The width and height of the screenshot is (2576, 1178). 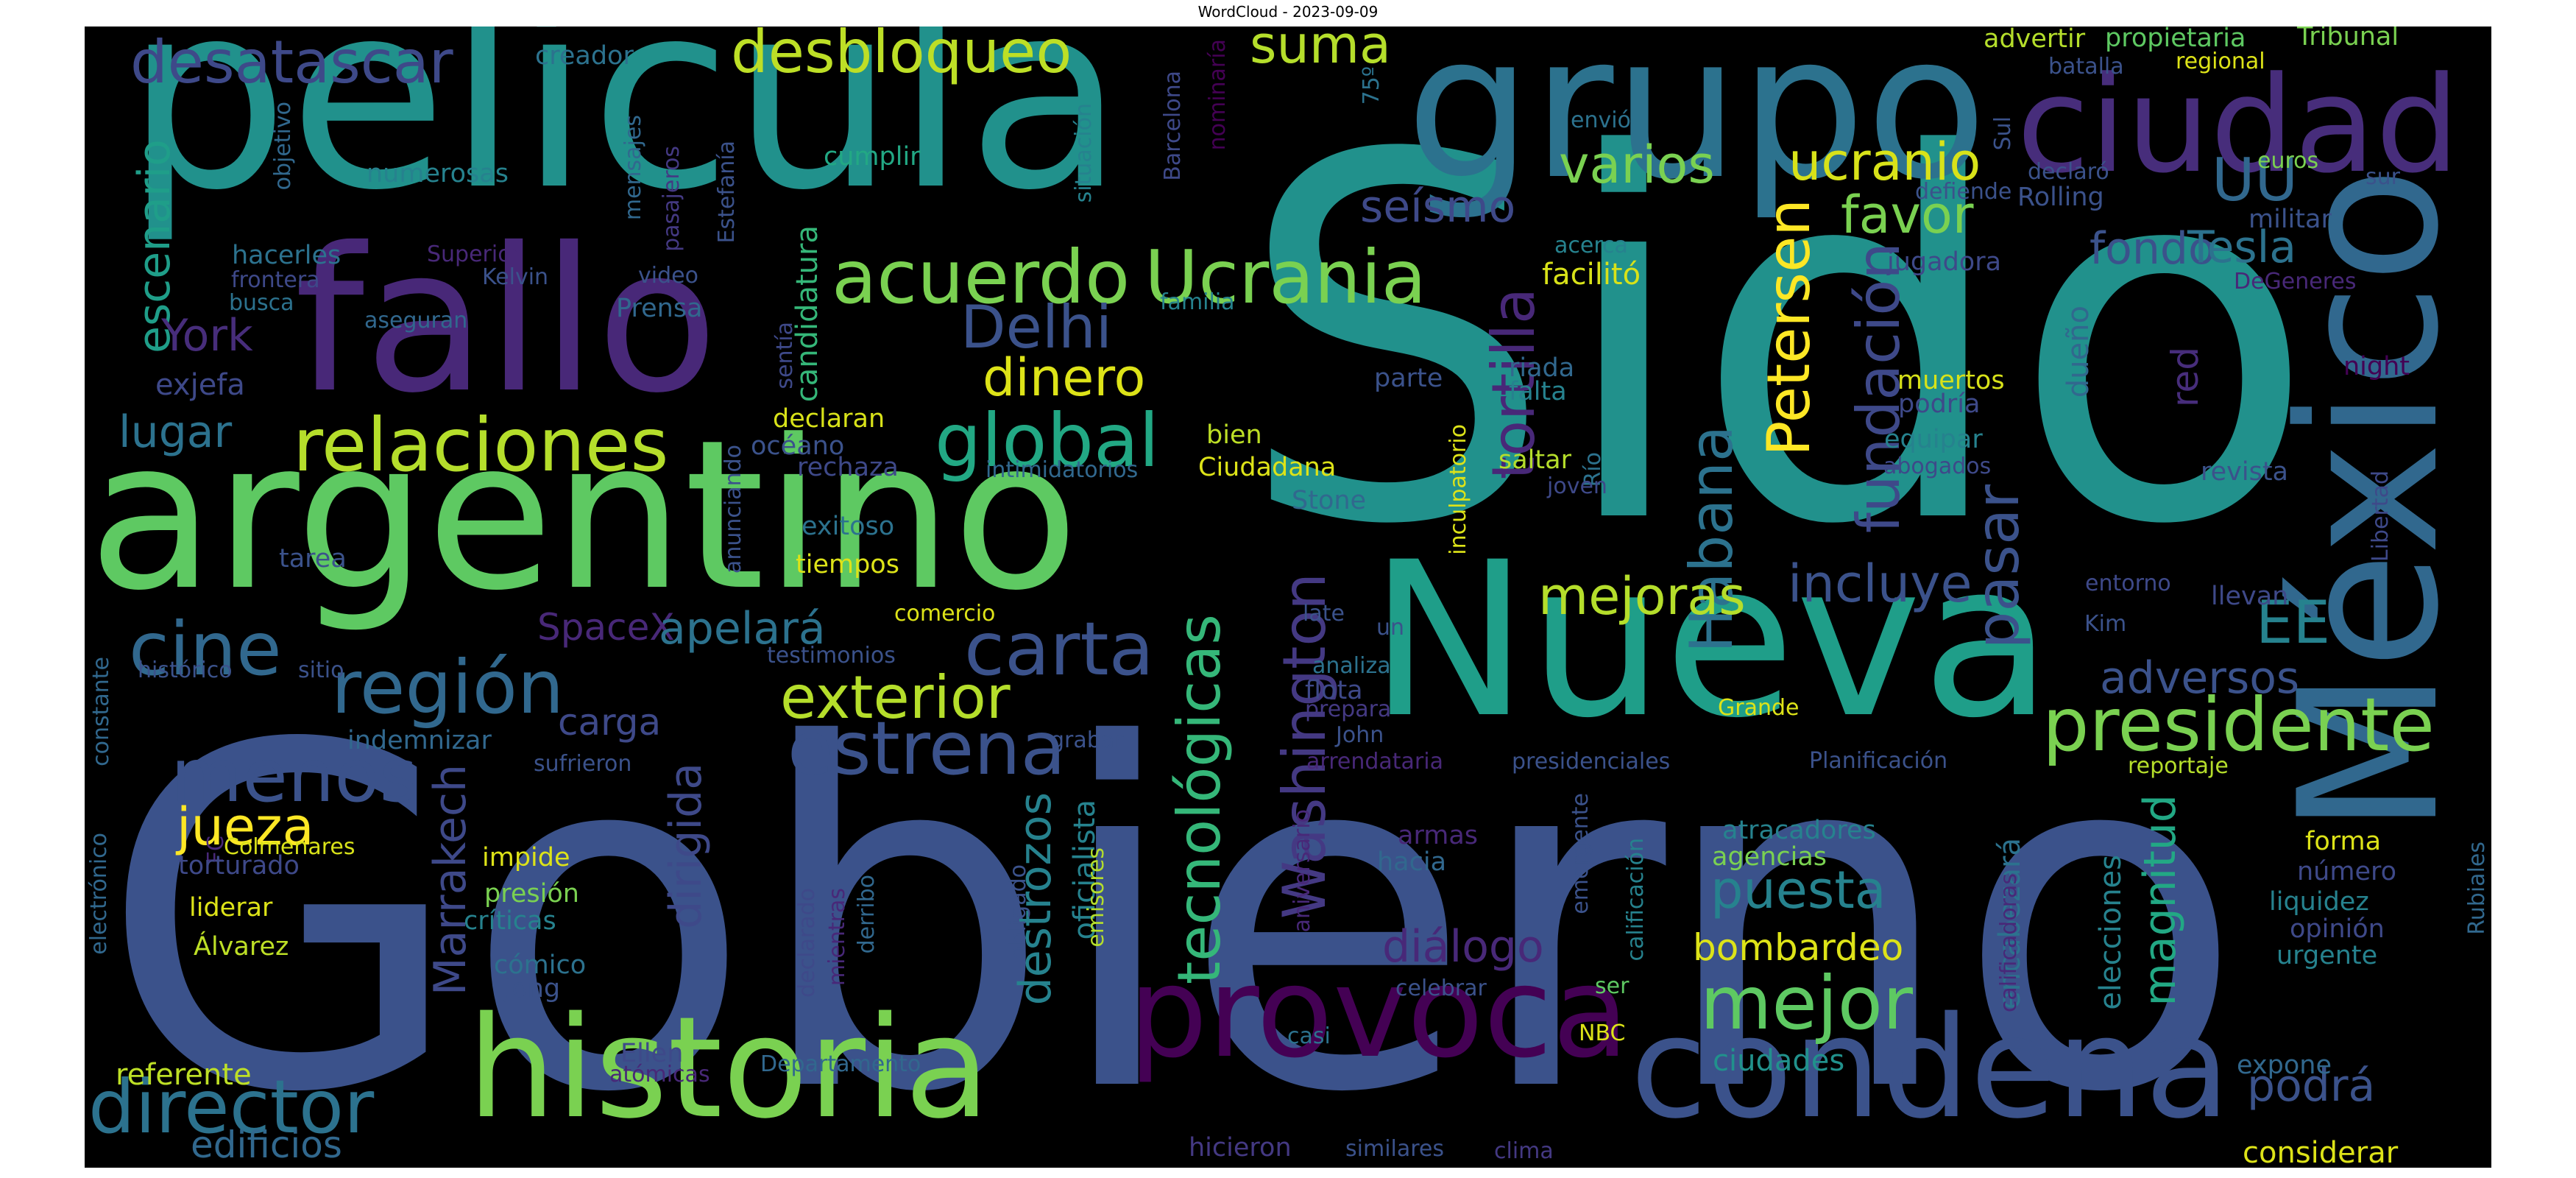 I want to click on word-abogados: abogados, so click(x=1937, y=466).